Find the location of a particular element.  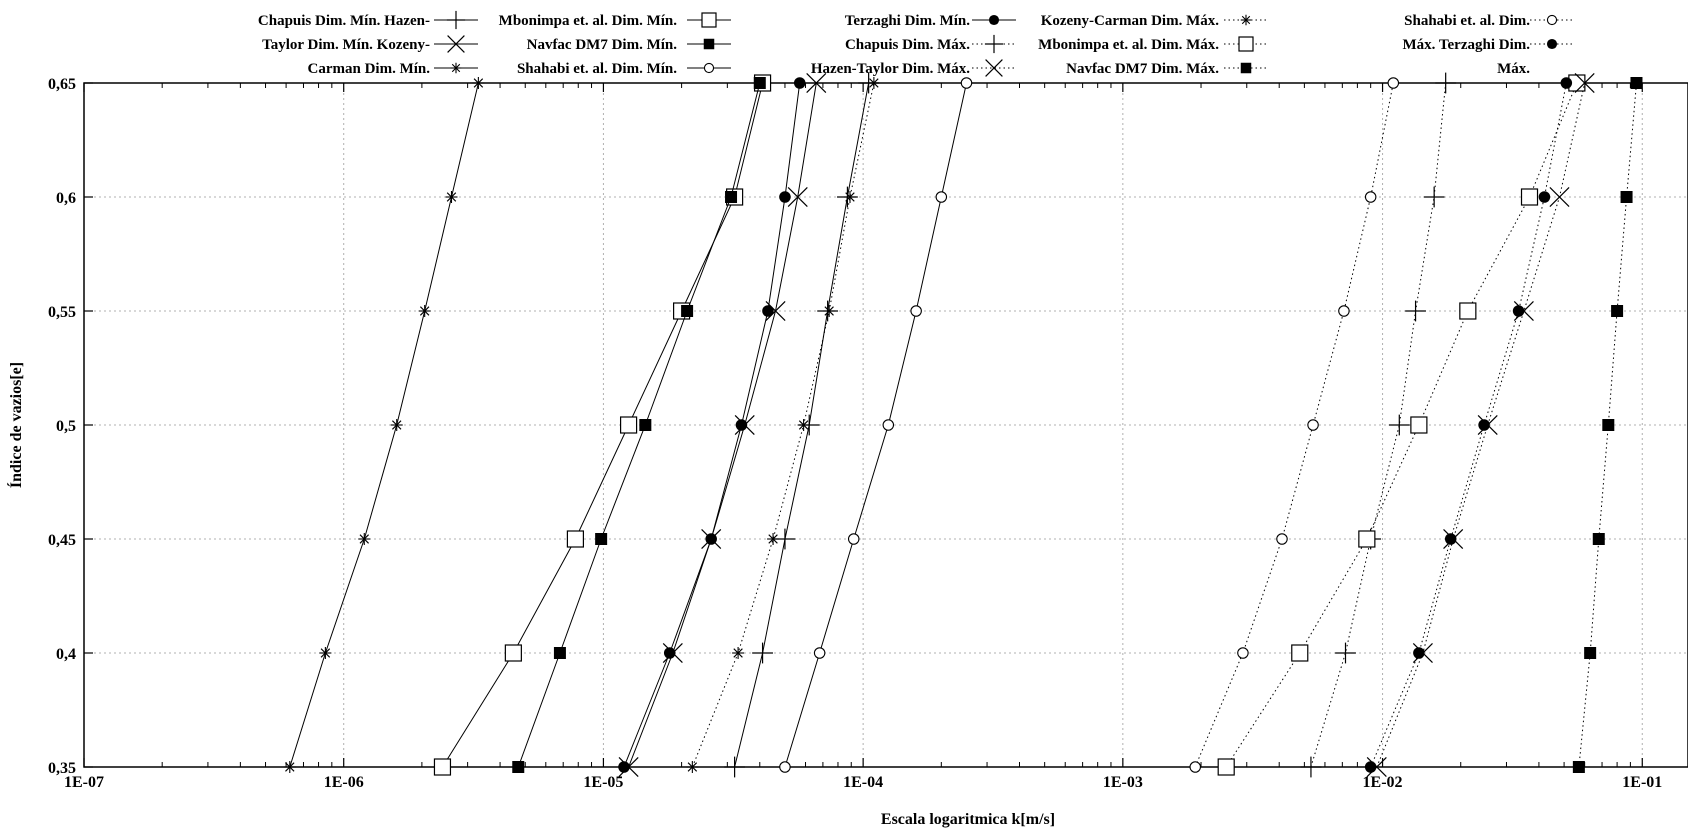

y-axis-title: Índice de vazios[e] is located at coordinates (15, 425).